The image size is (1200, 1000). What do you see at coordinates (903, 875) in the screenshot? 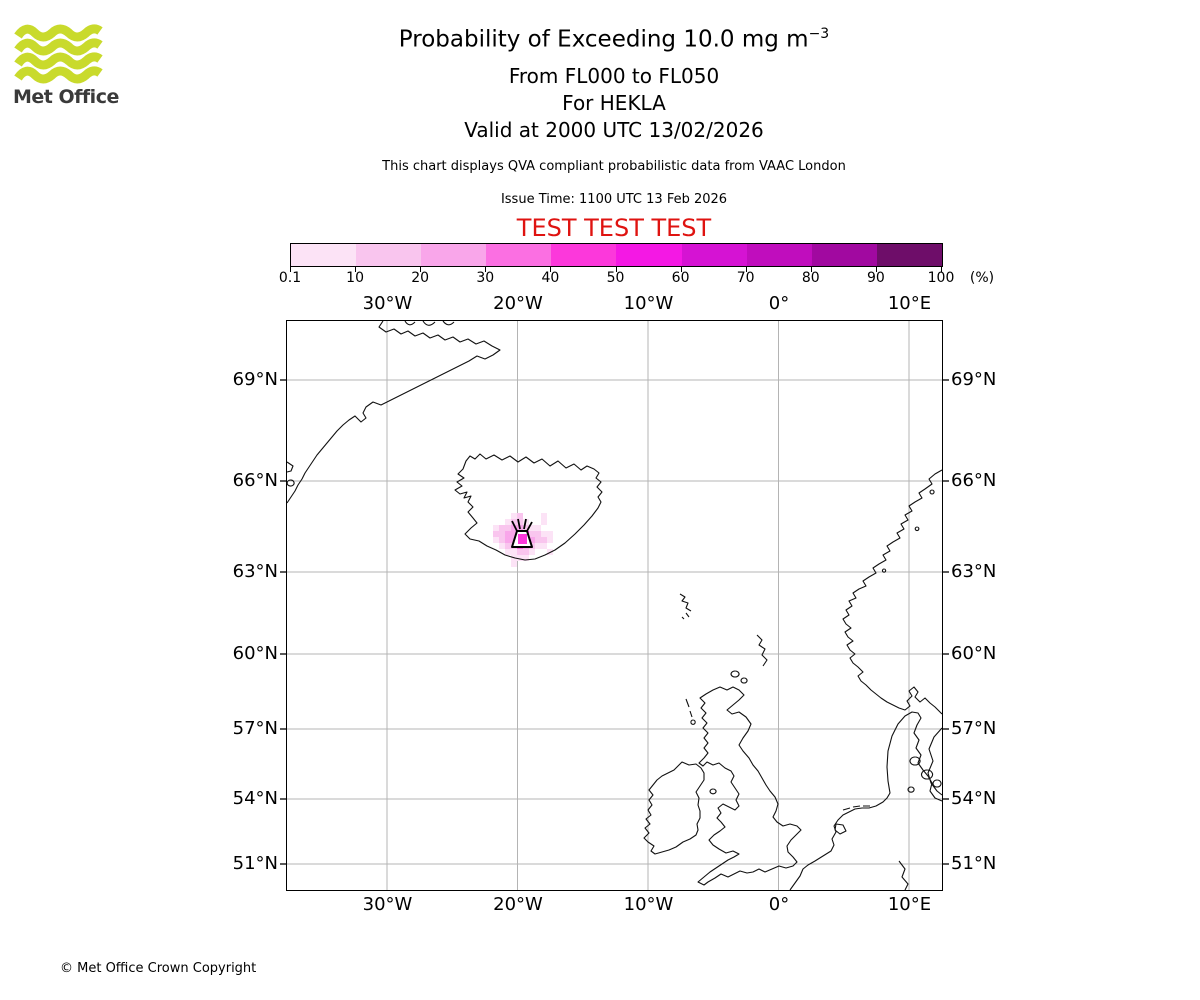
I see `coastline-elbe-estuary` at bounding box center [903, 875].